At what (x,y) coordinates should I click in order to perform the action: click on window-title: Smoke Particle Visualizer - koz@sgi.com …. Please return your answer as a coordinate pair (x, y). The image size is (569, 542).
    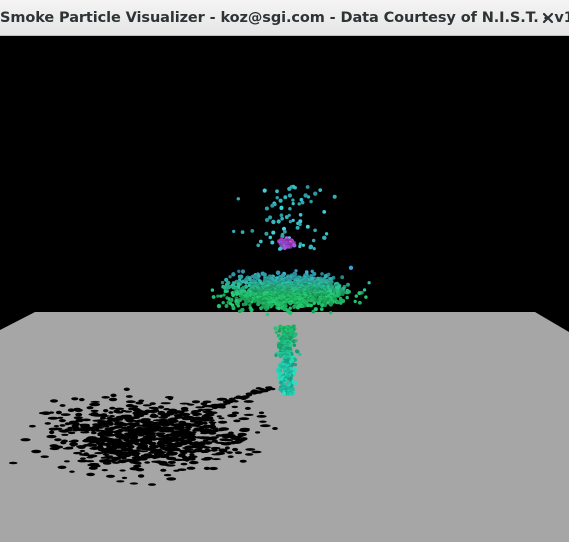
    Looking at the image, I should click on (284, 18).